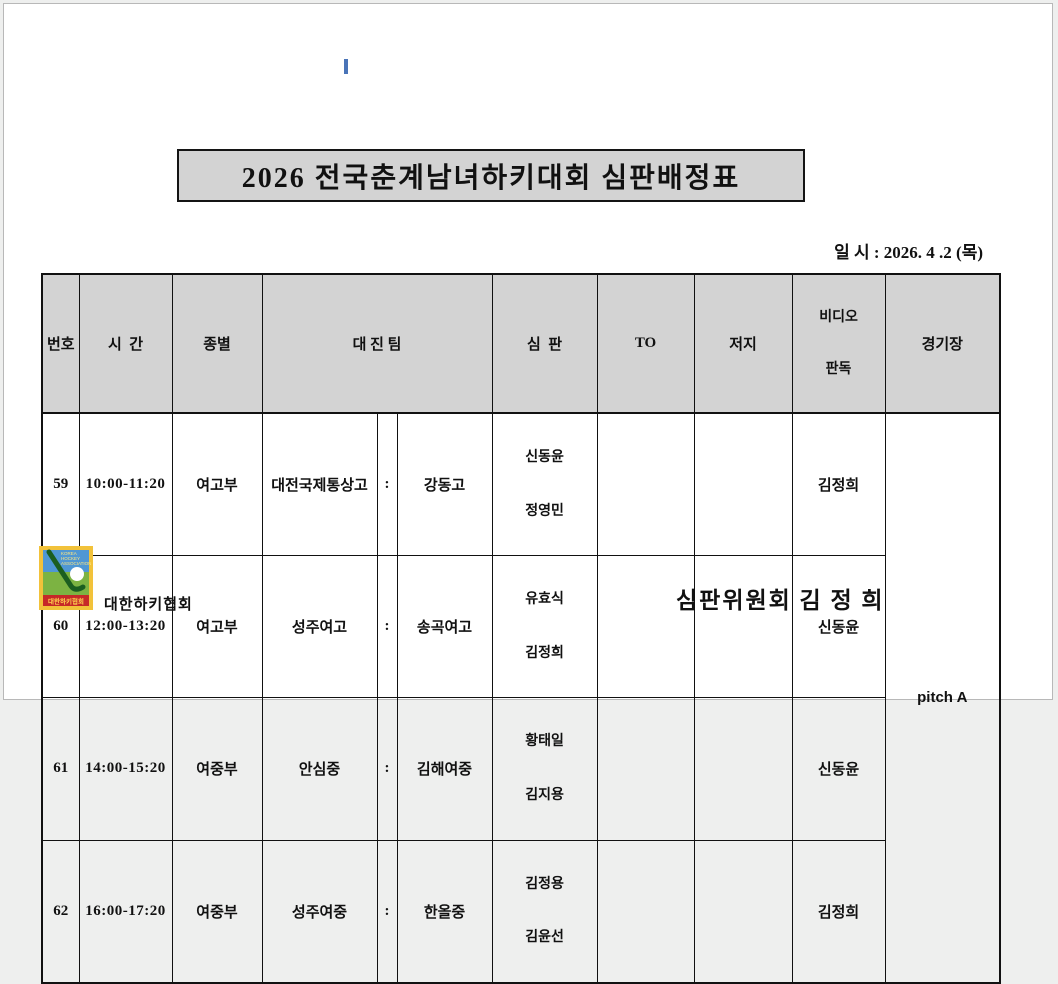 The width and height of the screenshot is (1058, 984). What do you see at coordinates (125, 627) in the screenshot?
I see `cell-time: 12:00-13:20` at bounding box center [125, 627].